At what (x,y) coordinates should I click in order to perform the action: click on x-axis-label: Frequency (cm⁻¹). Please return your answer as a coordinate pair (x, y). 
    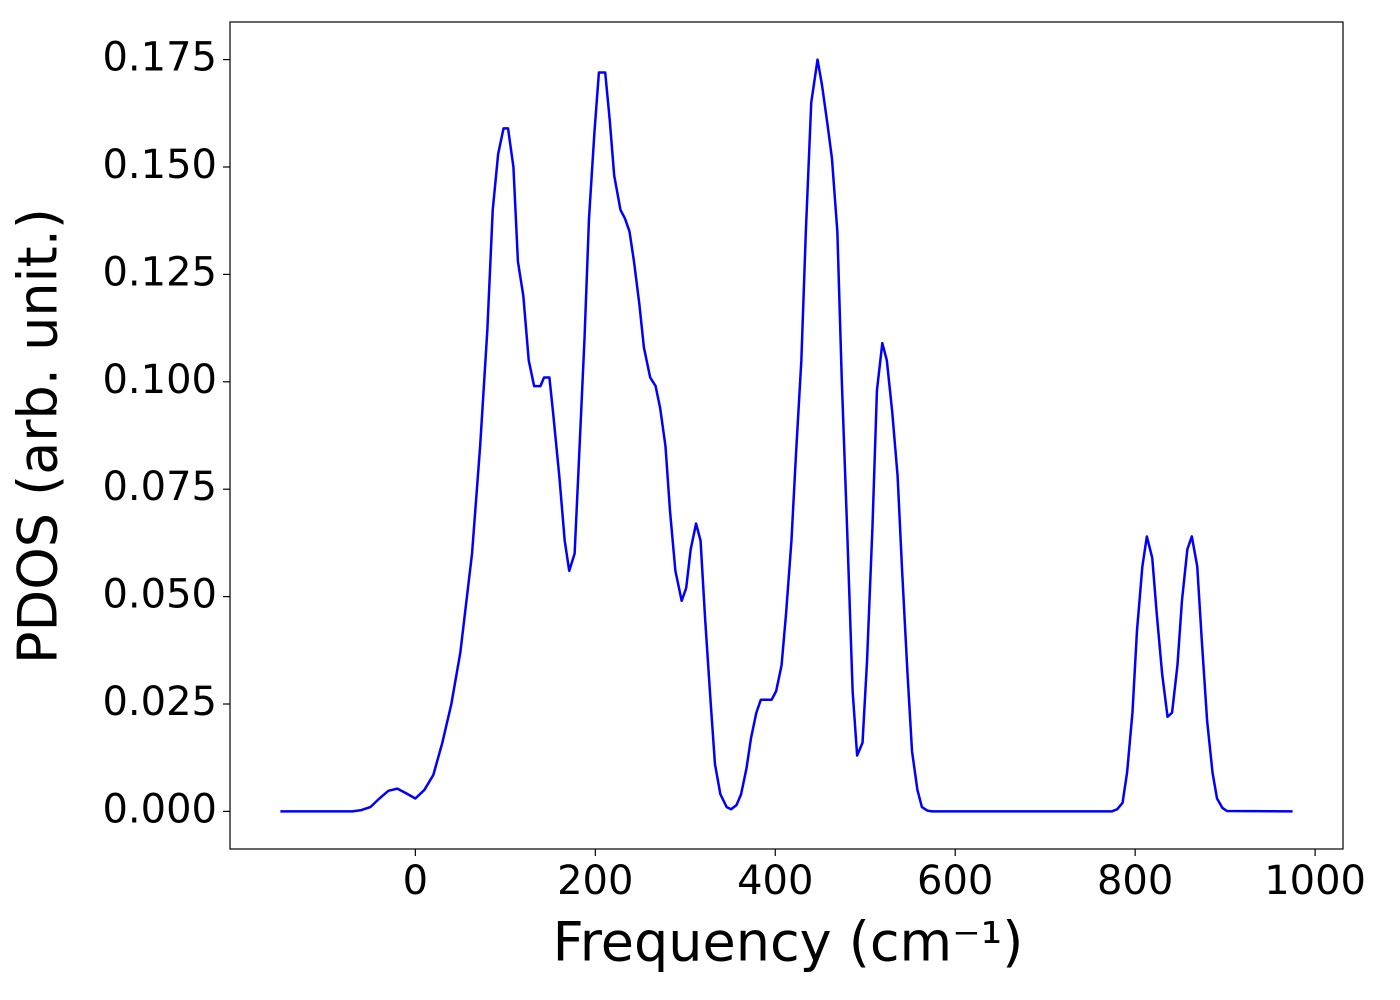
    Looking at the image, I should click on (788, 942).